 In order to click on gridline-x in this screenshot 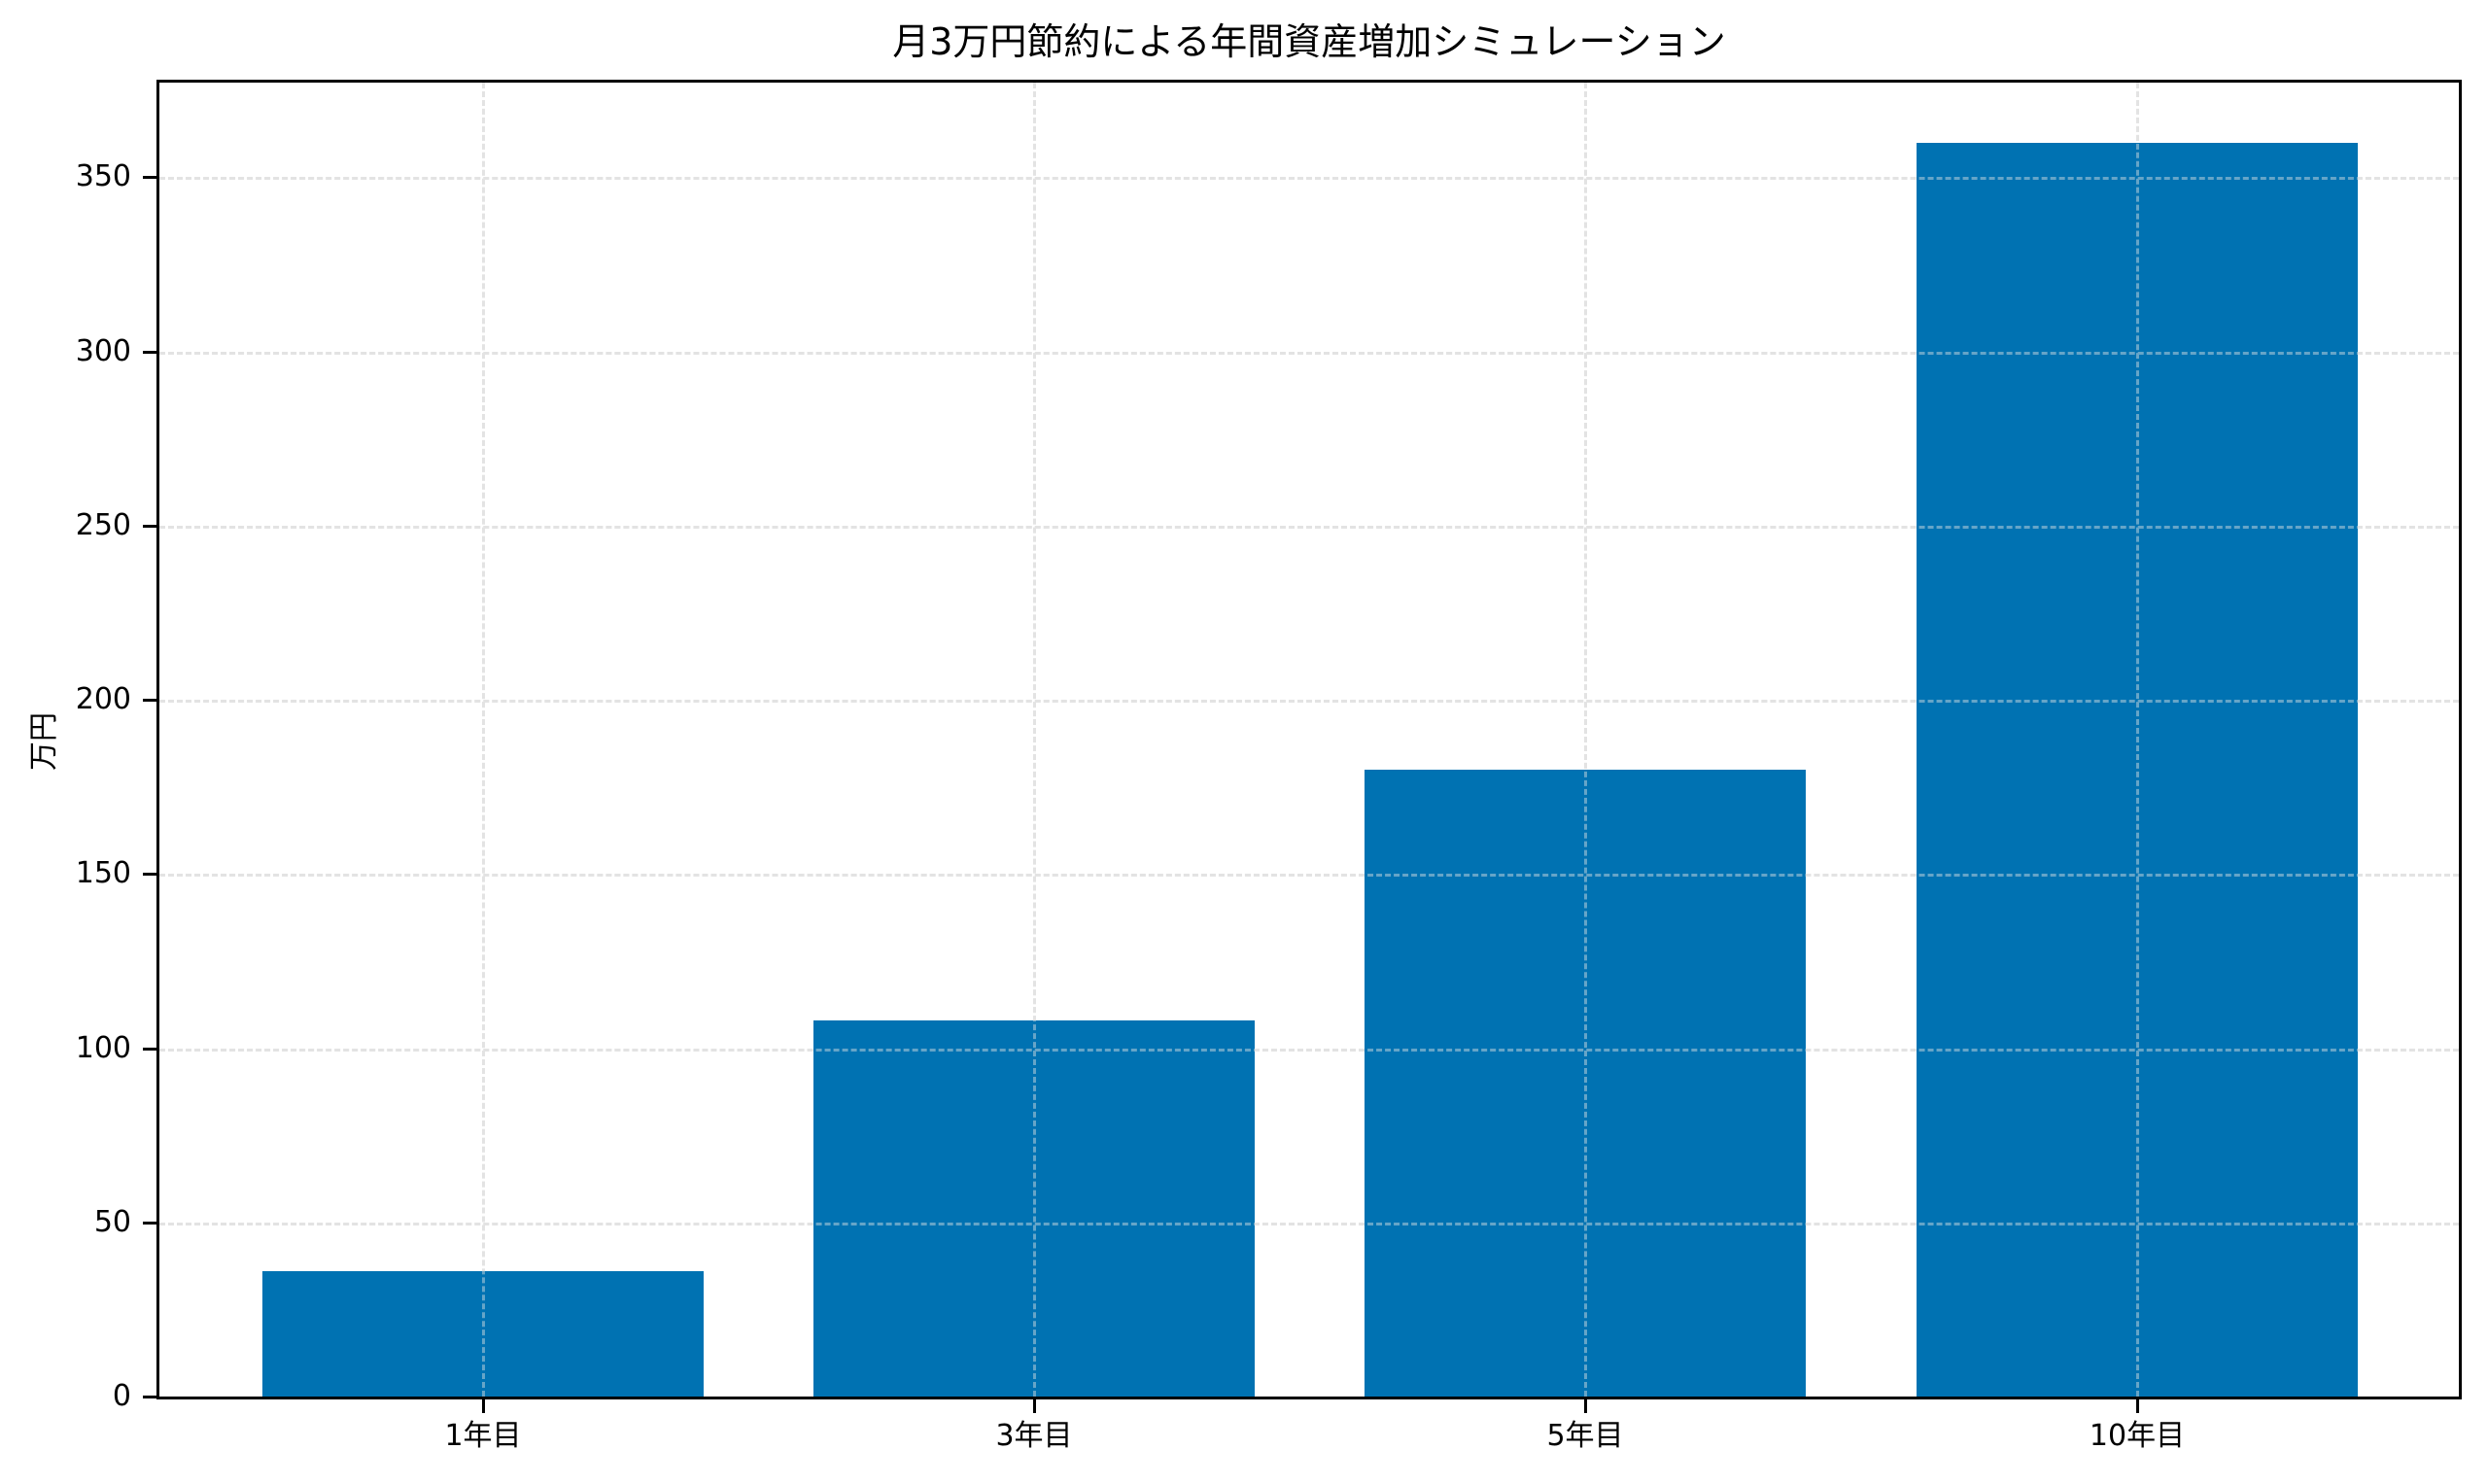, I will do `click(483, 740)`.